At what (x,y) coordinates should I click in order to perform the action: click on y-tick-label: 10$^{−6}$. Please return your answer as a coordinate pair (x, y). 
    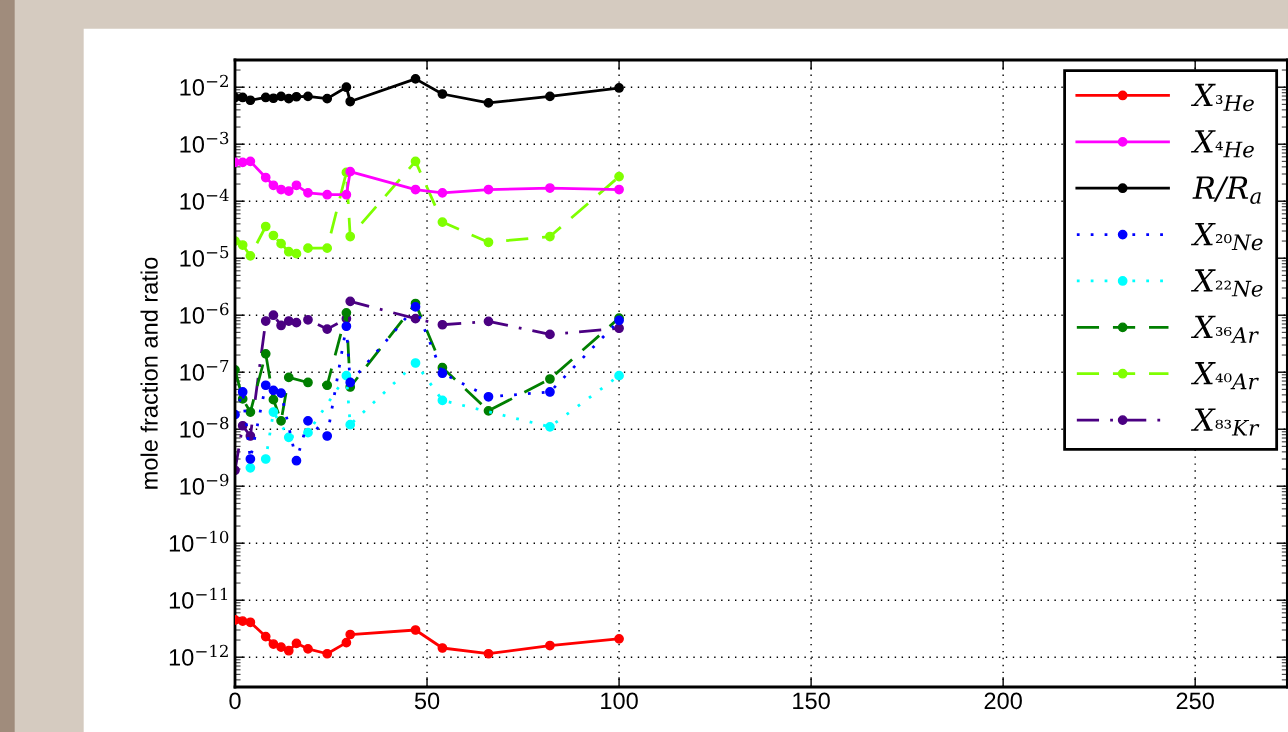
    Looking at the image, I should click on (204, 313).